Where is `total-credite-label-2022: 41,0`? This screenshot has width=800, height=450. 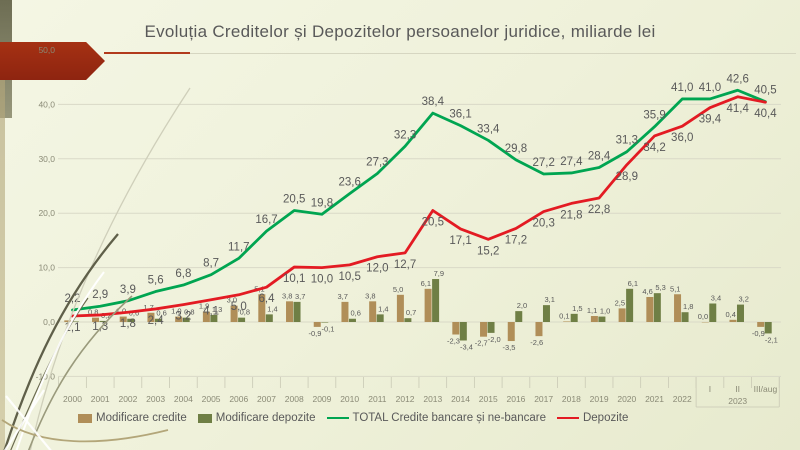
total-credite-label-2022: 41,0 is located at coordinates (682, 88).